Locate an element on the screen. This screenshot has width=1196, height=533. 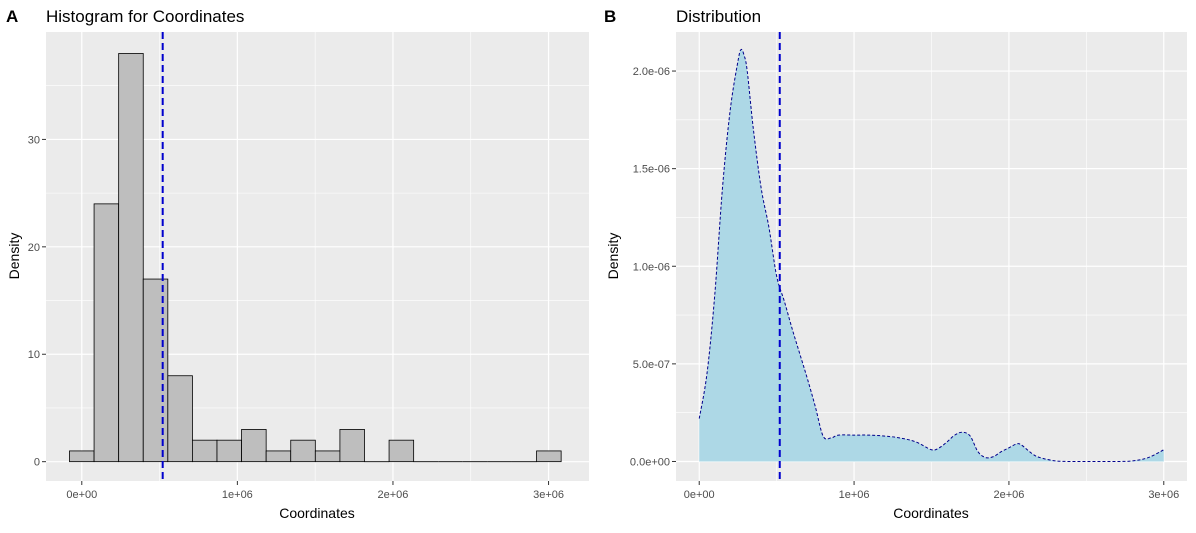
panel-b-y-axis-title: Density is located at coordinates (613, 256).